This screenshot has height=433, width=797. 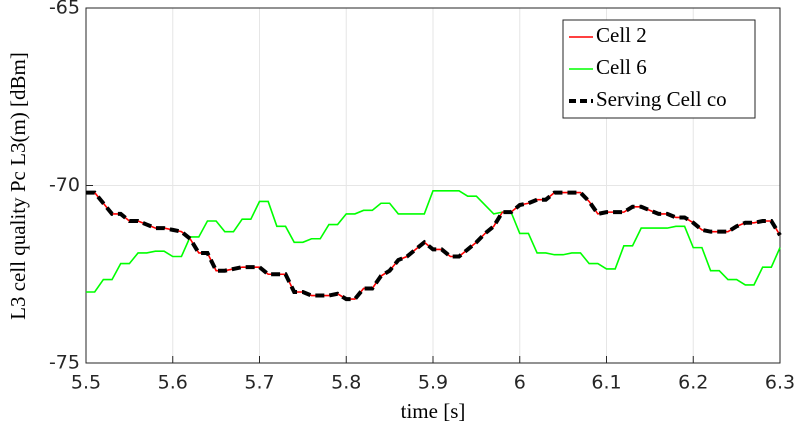 I want to click on x-tick-label: 5.5, so click(x=86, y=383).